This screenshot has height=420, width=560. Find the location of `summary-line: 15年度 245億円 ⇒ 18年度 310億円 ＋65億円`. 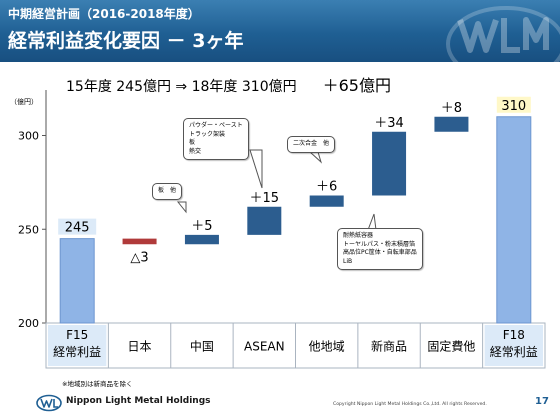

summary-line: 15年度 245億円 ⇒ 18年度 310億円 ＋65億円 is located at coordinates (228, 84).